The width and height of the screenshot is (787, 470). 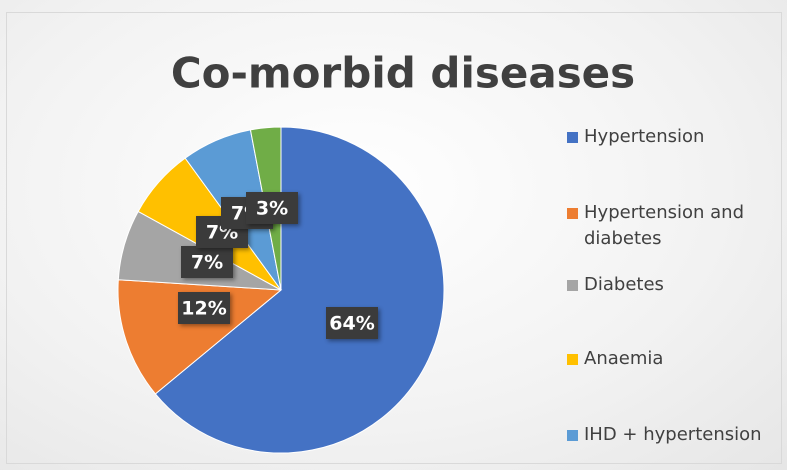 I want to click on legend-item: Diabetes, so click(x=674, y=285).